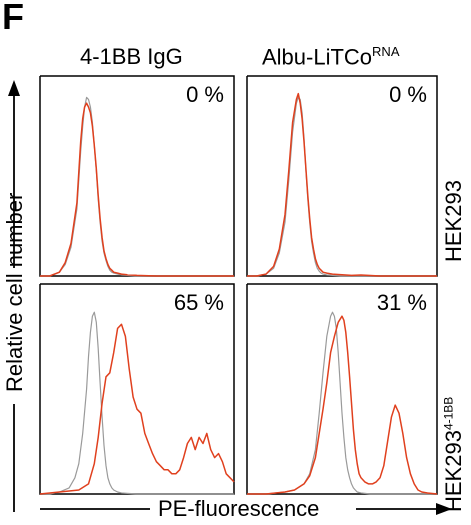  What do you see at coordinates (239, 508) in the screenshot?
I see `x-axis-label: PE-fluorescence` at bounding box center [239, 508].